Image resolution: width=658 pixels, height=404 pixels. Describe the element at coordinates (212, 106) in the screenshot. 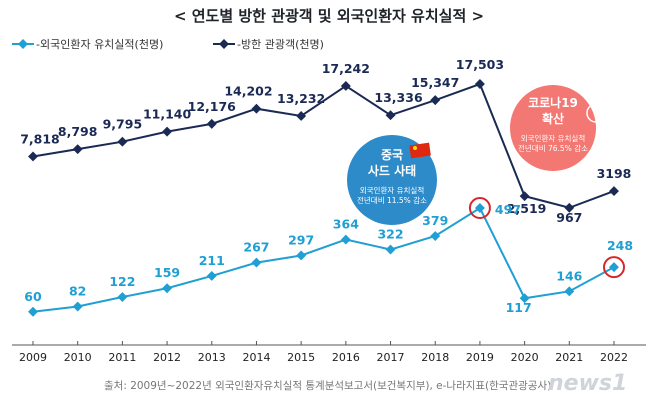

I see `data-label: 12,176` at that location.